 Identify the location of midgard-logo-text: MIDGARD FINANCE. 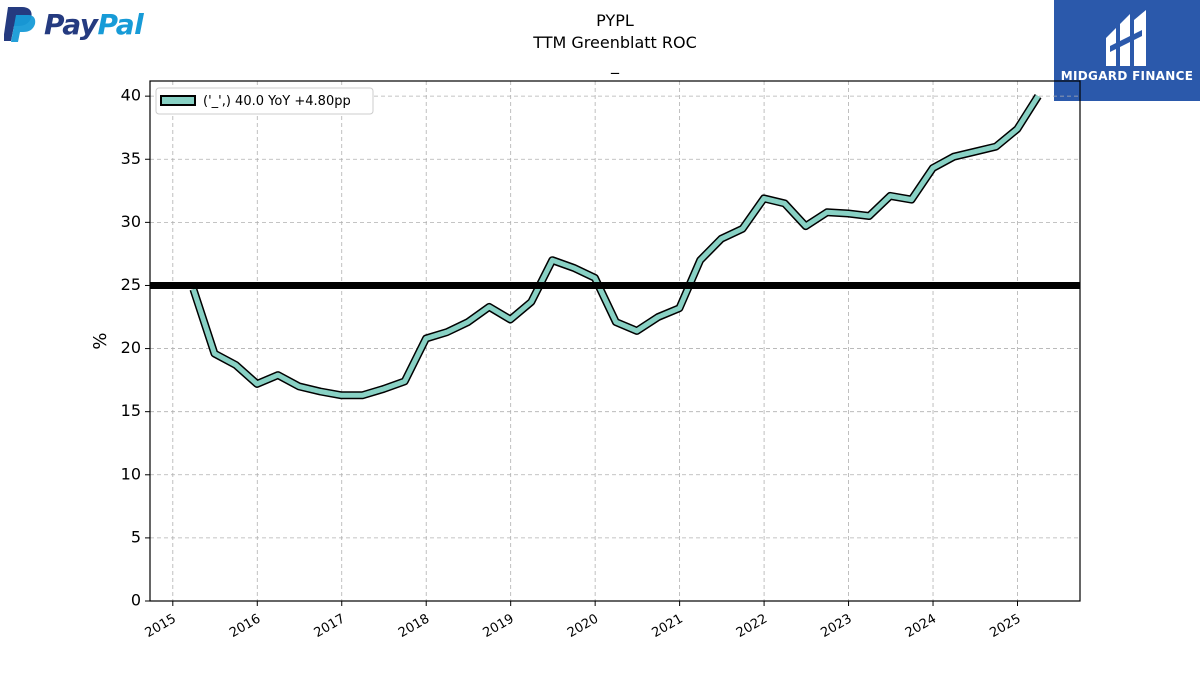
(1127, 76).